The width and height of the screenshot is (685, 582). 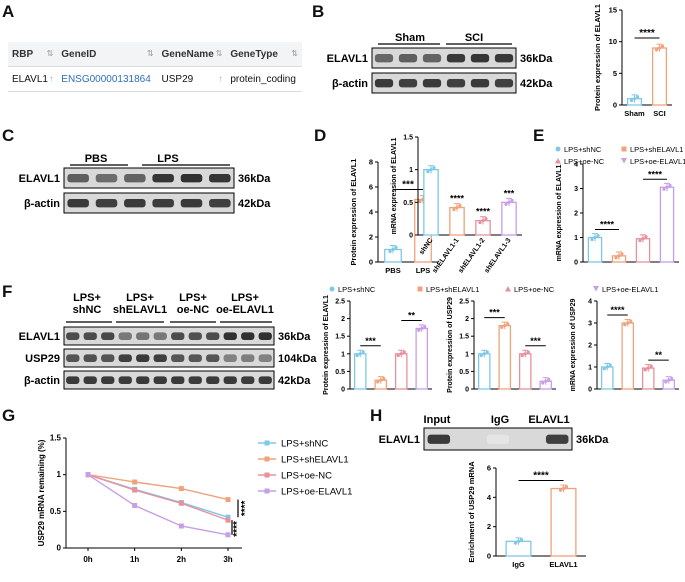 I want to click on cell-geneid: ENSG00000131864, so click(x=107, y=79).